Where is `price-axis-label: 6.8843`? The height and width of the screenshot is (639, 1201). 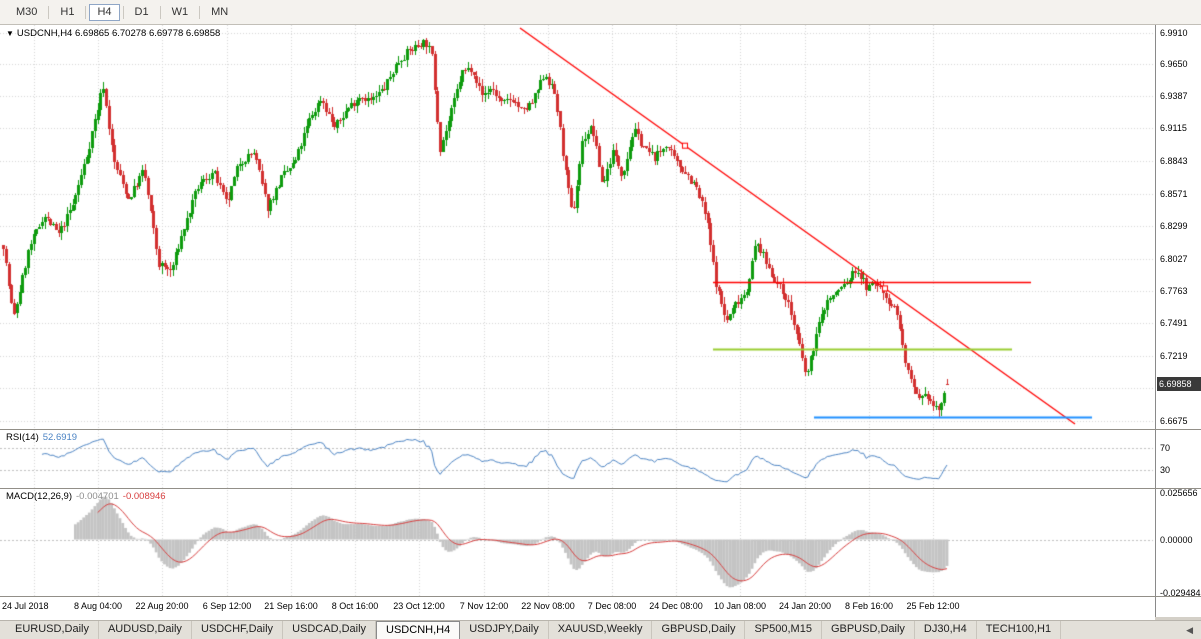 price-axis-label: 6.8843 is located at coordinates (1174, 160).